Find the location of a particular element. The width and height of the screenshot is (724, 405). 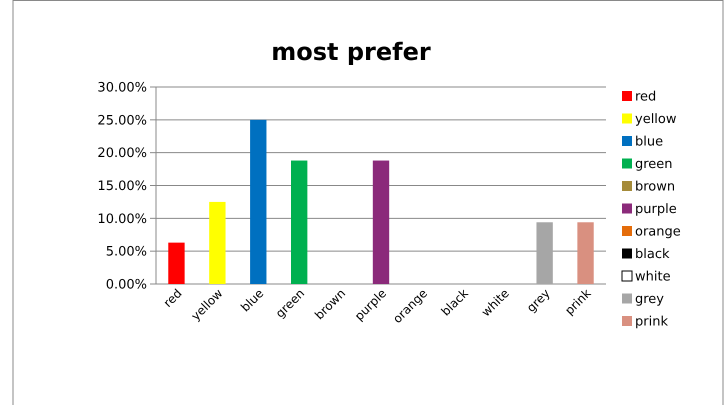

y-tick-label: 10.00% is located at coordinates (122, 219).